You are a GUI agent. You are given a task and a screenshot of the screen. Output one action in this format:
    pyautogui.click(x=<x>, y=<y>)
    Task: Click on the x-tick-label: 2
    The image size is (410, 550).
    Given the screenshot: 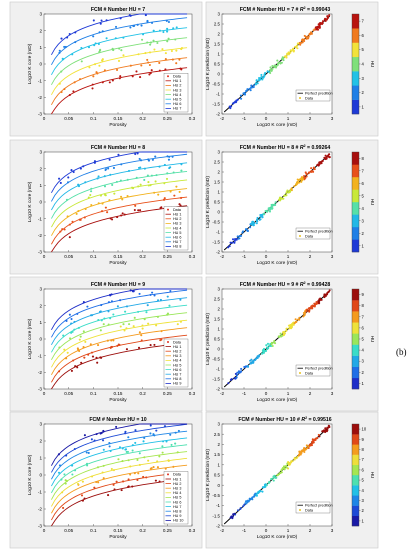 What is the action you would take?
    pyautogui.click(x=310, y=118)
    